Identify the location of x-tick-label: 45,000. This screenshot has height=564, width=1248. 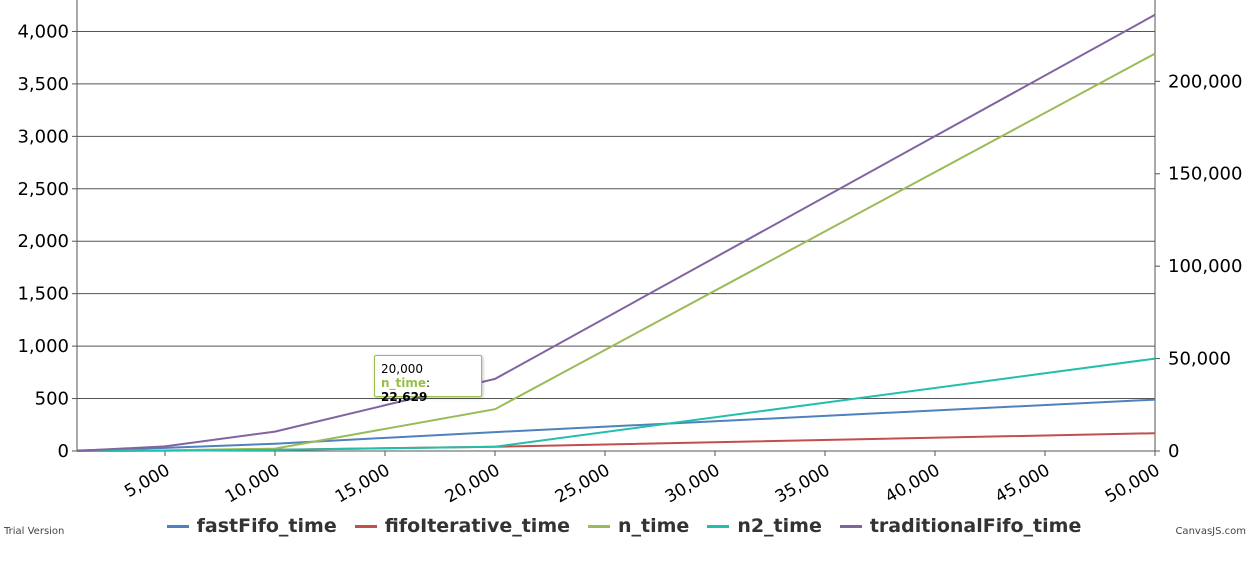
(1023, 483).